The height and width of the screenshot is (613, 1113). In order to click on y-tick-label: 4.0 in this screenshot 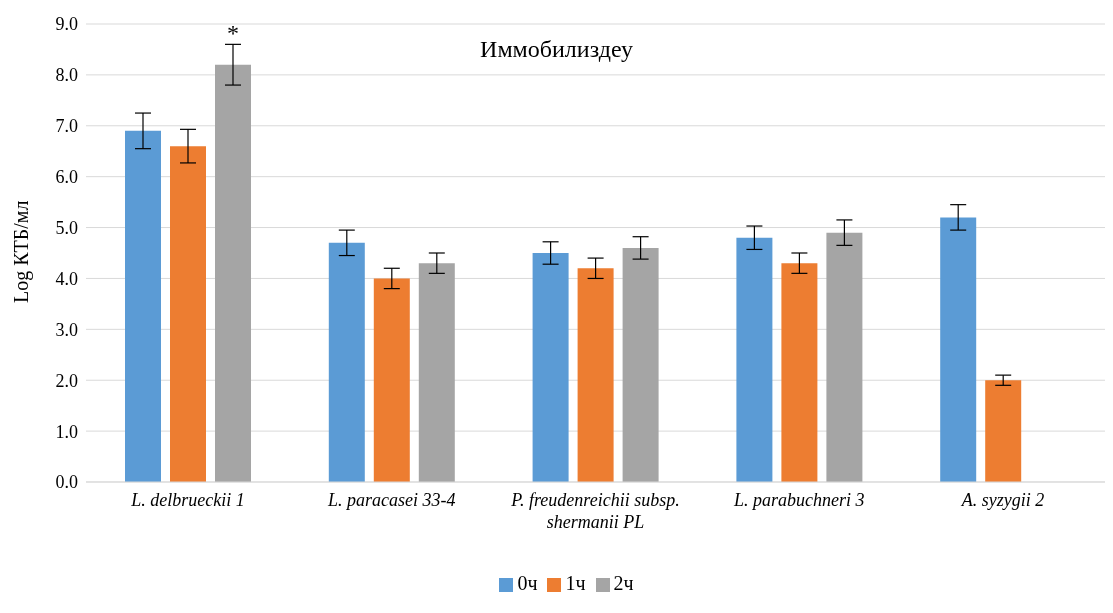, I will do `click(66, 278)`.